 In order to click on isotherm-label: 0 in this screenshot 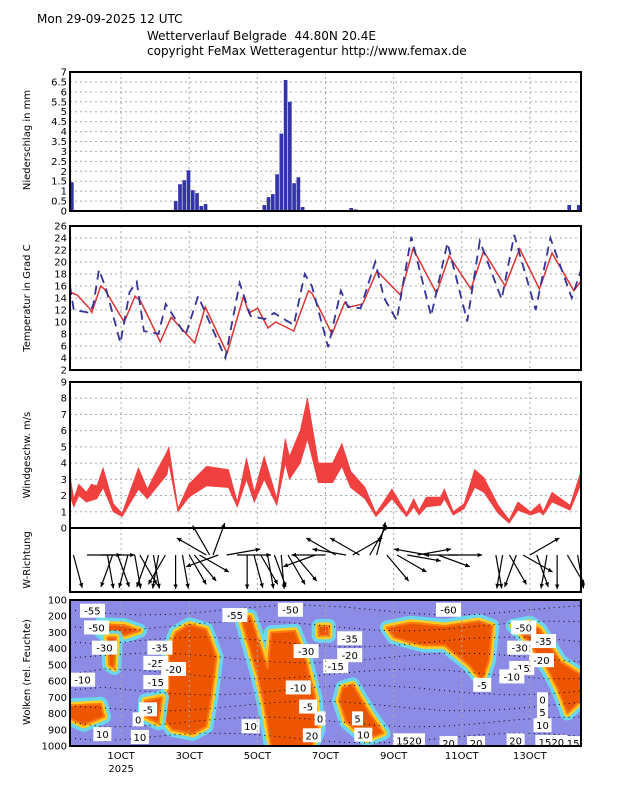, I will do `click(138, 720)`.